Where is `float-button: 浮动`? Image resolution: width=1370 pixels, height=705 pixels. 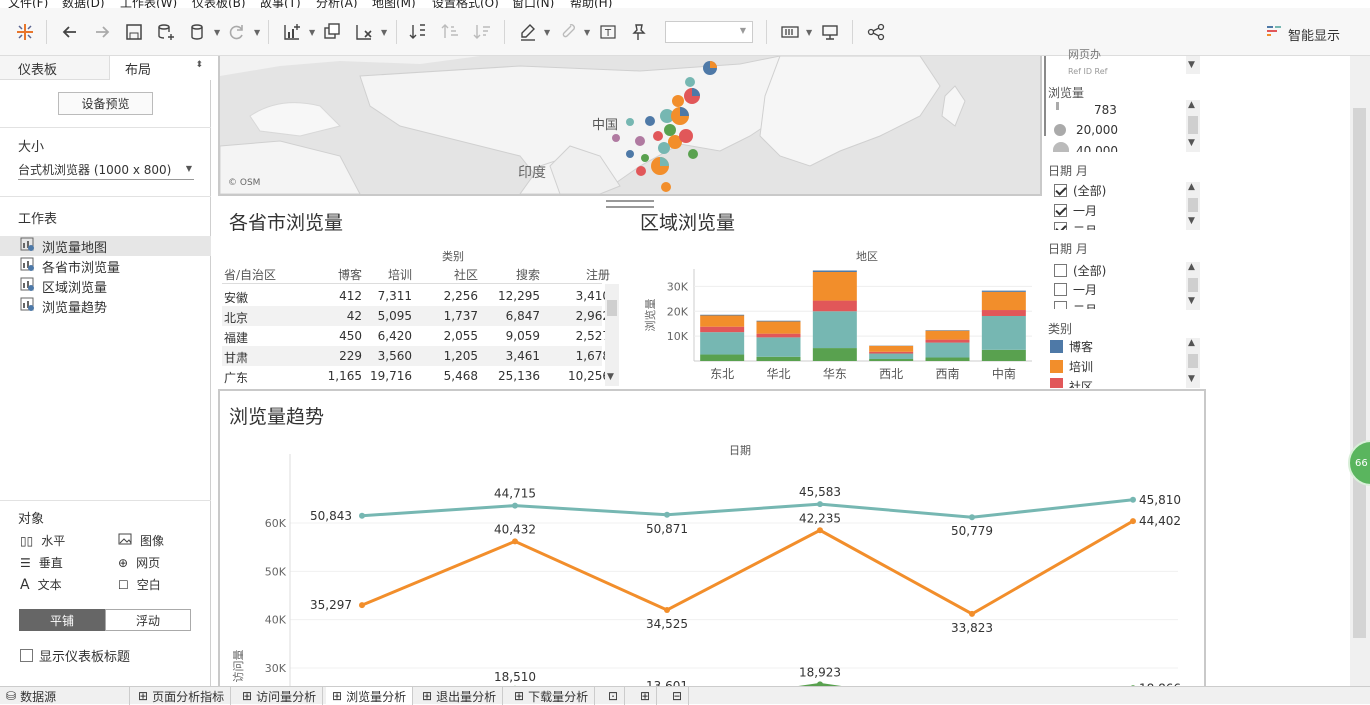 float-button: 浮动 is located at coordinates (148, 620).